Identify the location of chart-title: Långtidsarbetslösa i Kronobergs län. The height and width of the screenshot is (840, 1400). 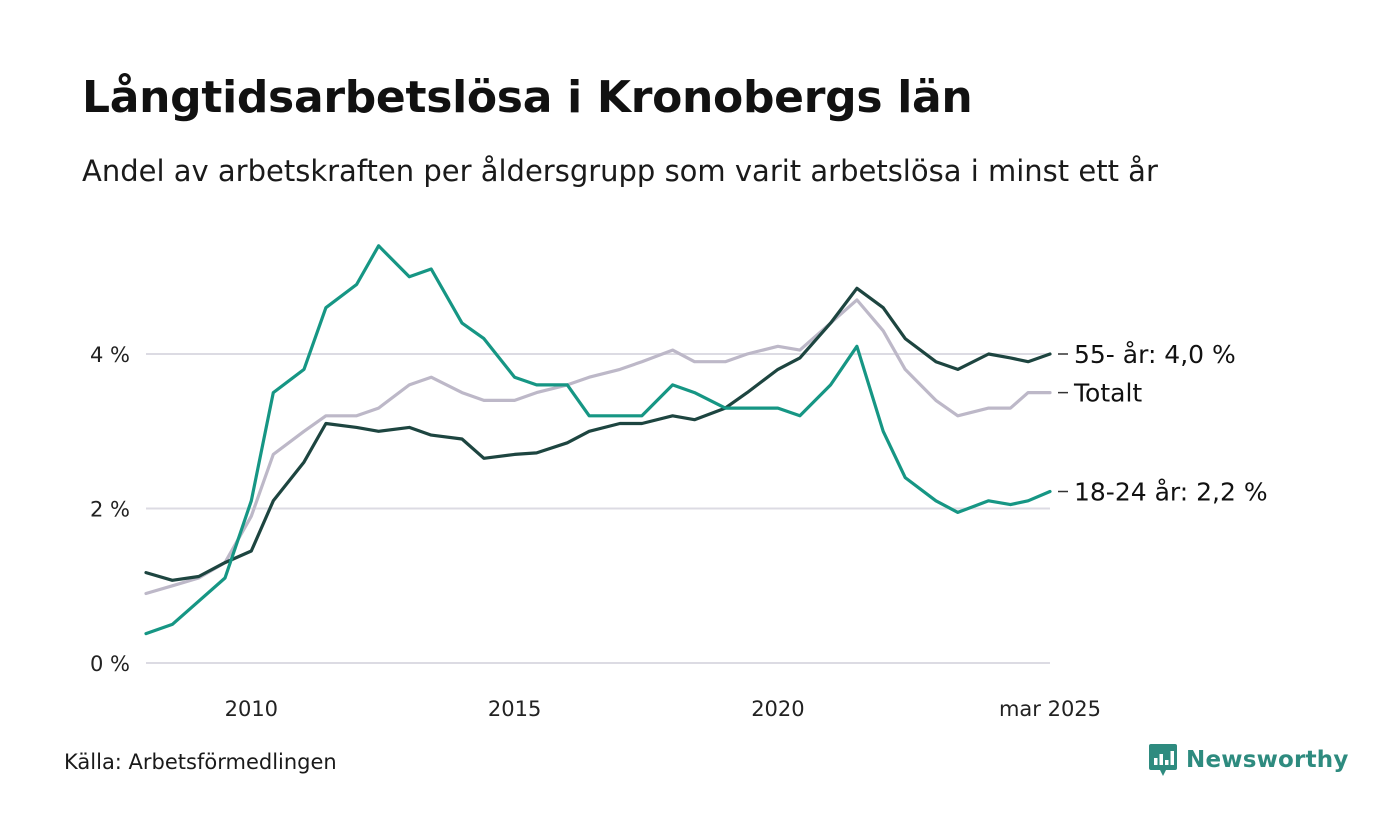
(527, 97).